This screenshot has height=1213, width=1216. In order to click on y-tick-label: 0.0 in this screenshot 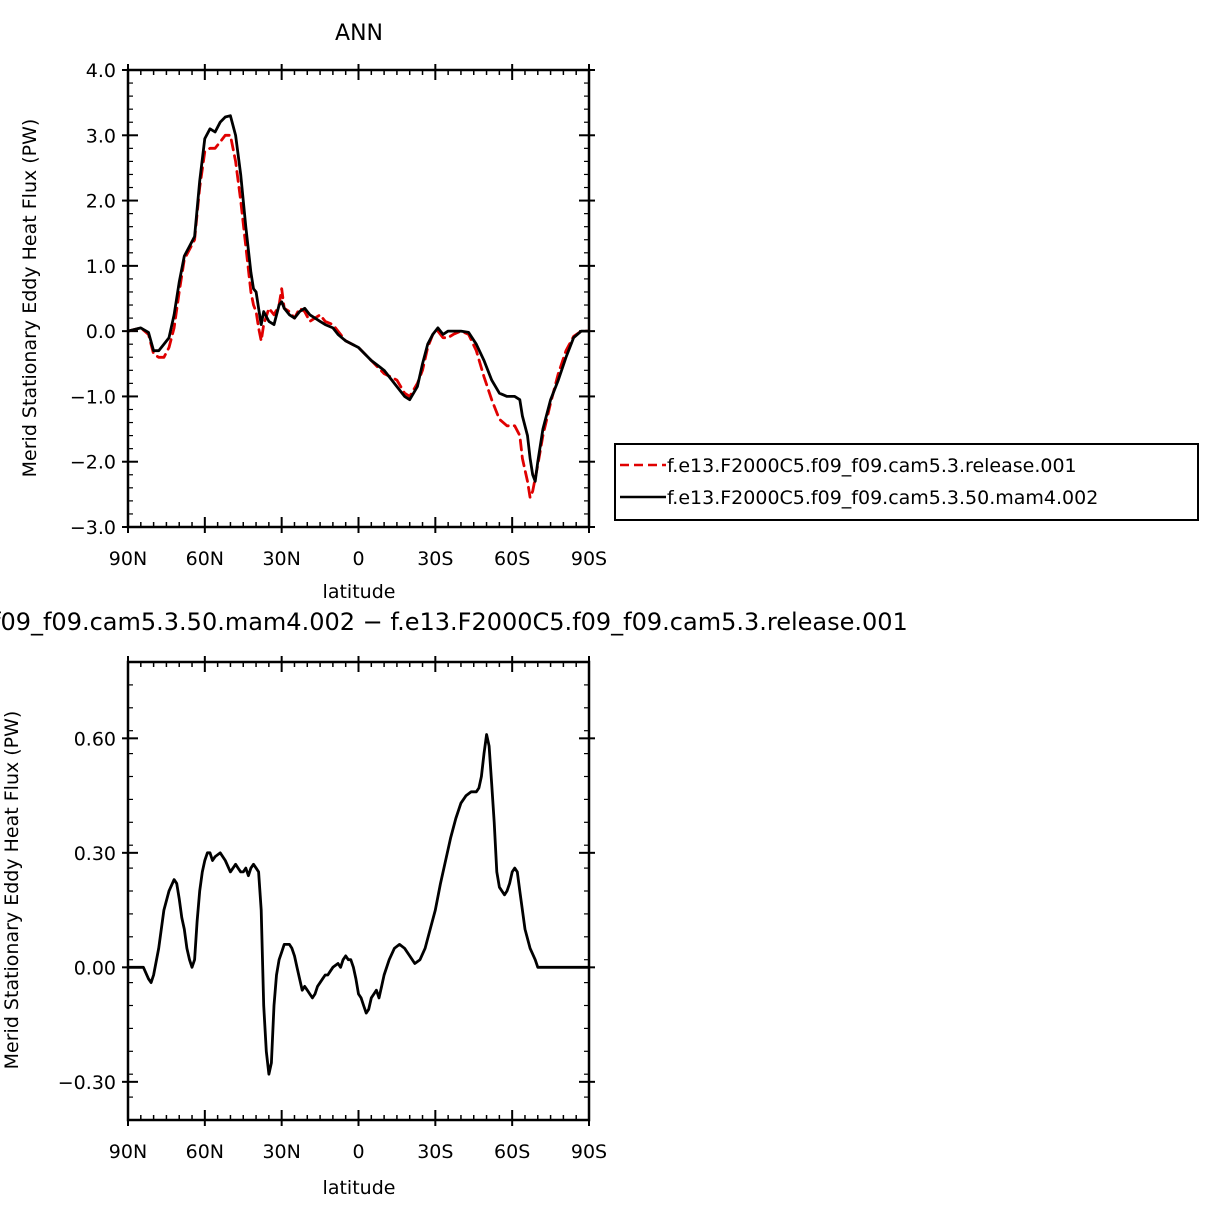, I will do `click(101, 332)`.